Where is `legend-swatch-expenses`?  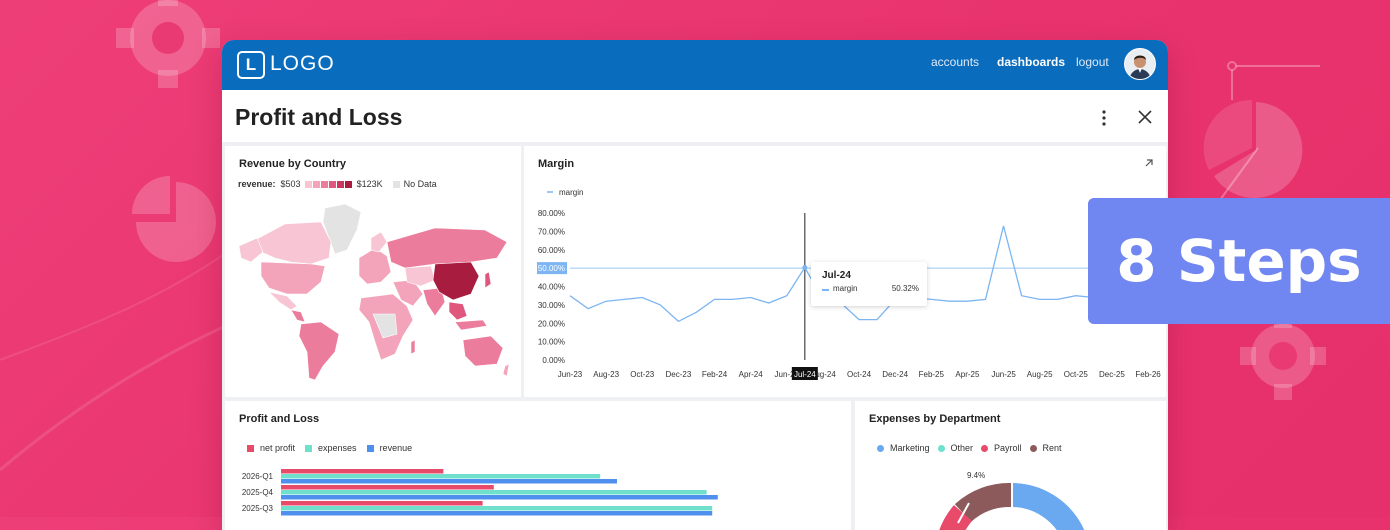
legend-swatch-expenses is located at coordinates (309, 448).